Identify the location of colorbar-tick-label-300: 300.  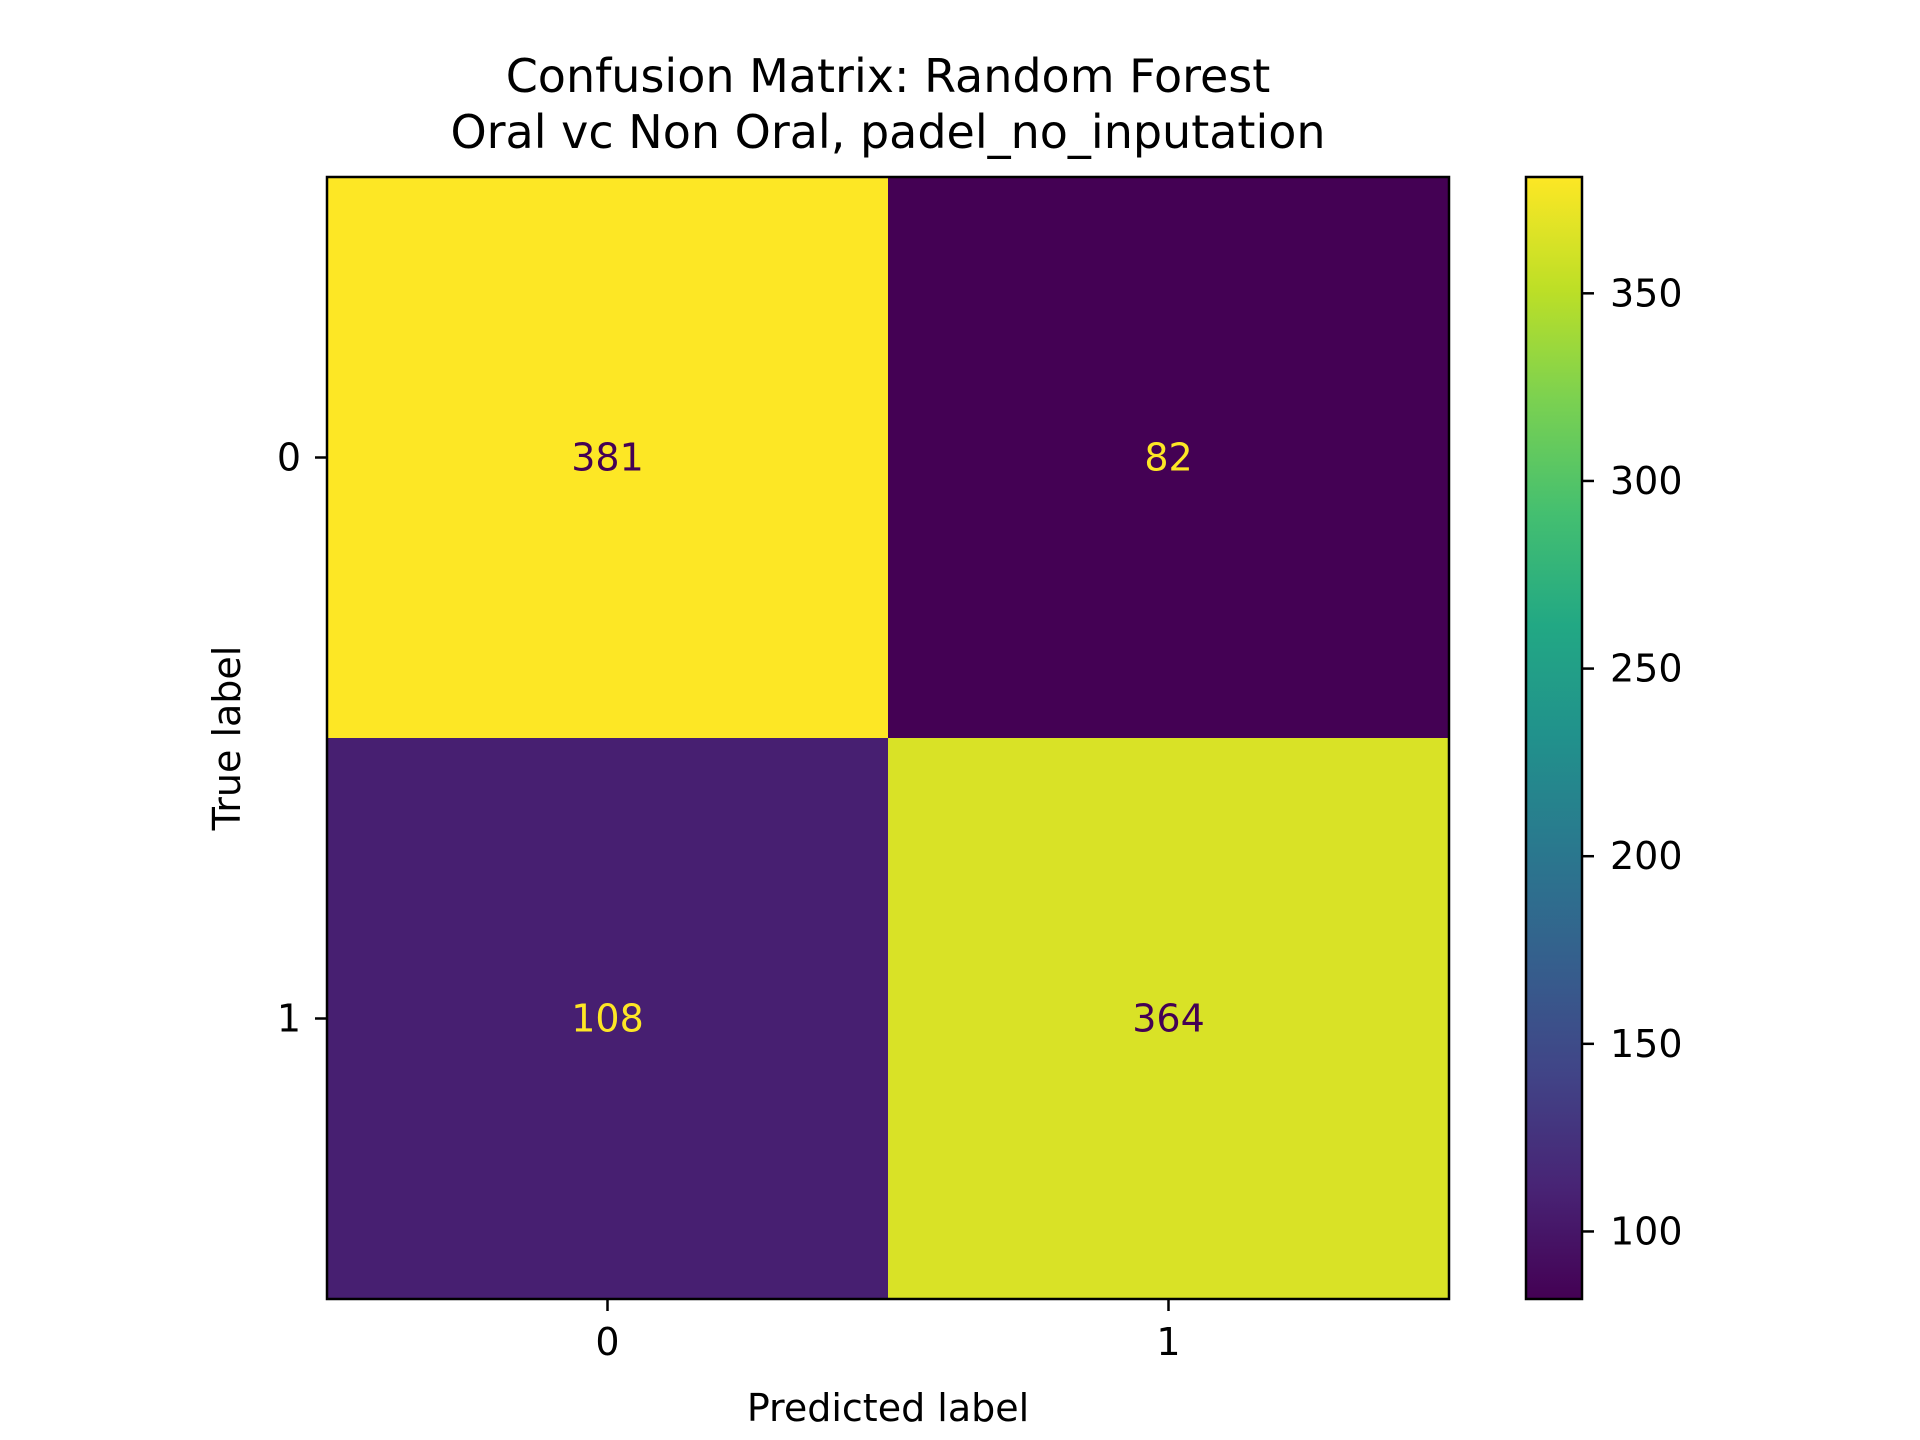
(1646, 481).